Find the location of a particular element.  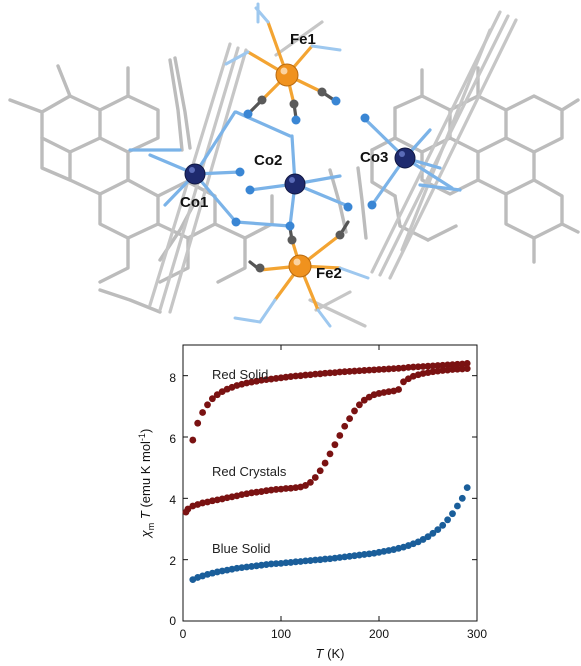

x-axis-unit: (K) is located at coordinates (334, 653).